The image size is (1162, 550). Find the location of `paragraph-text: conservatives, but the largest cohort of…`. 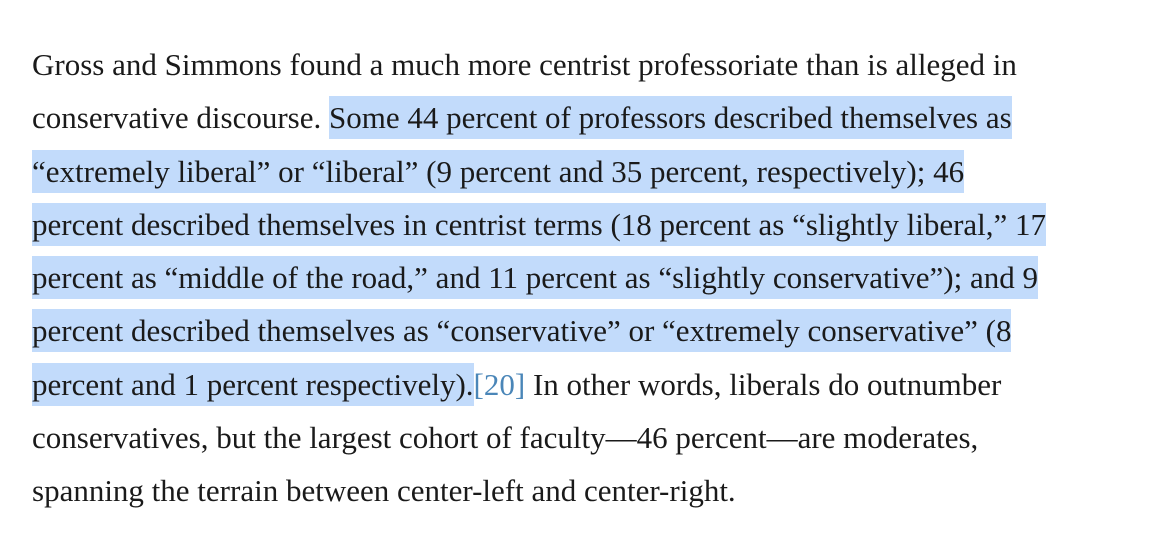

paragraph-text: conservatives, but the largest cohort of… is located at coordinates (505, 438).